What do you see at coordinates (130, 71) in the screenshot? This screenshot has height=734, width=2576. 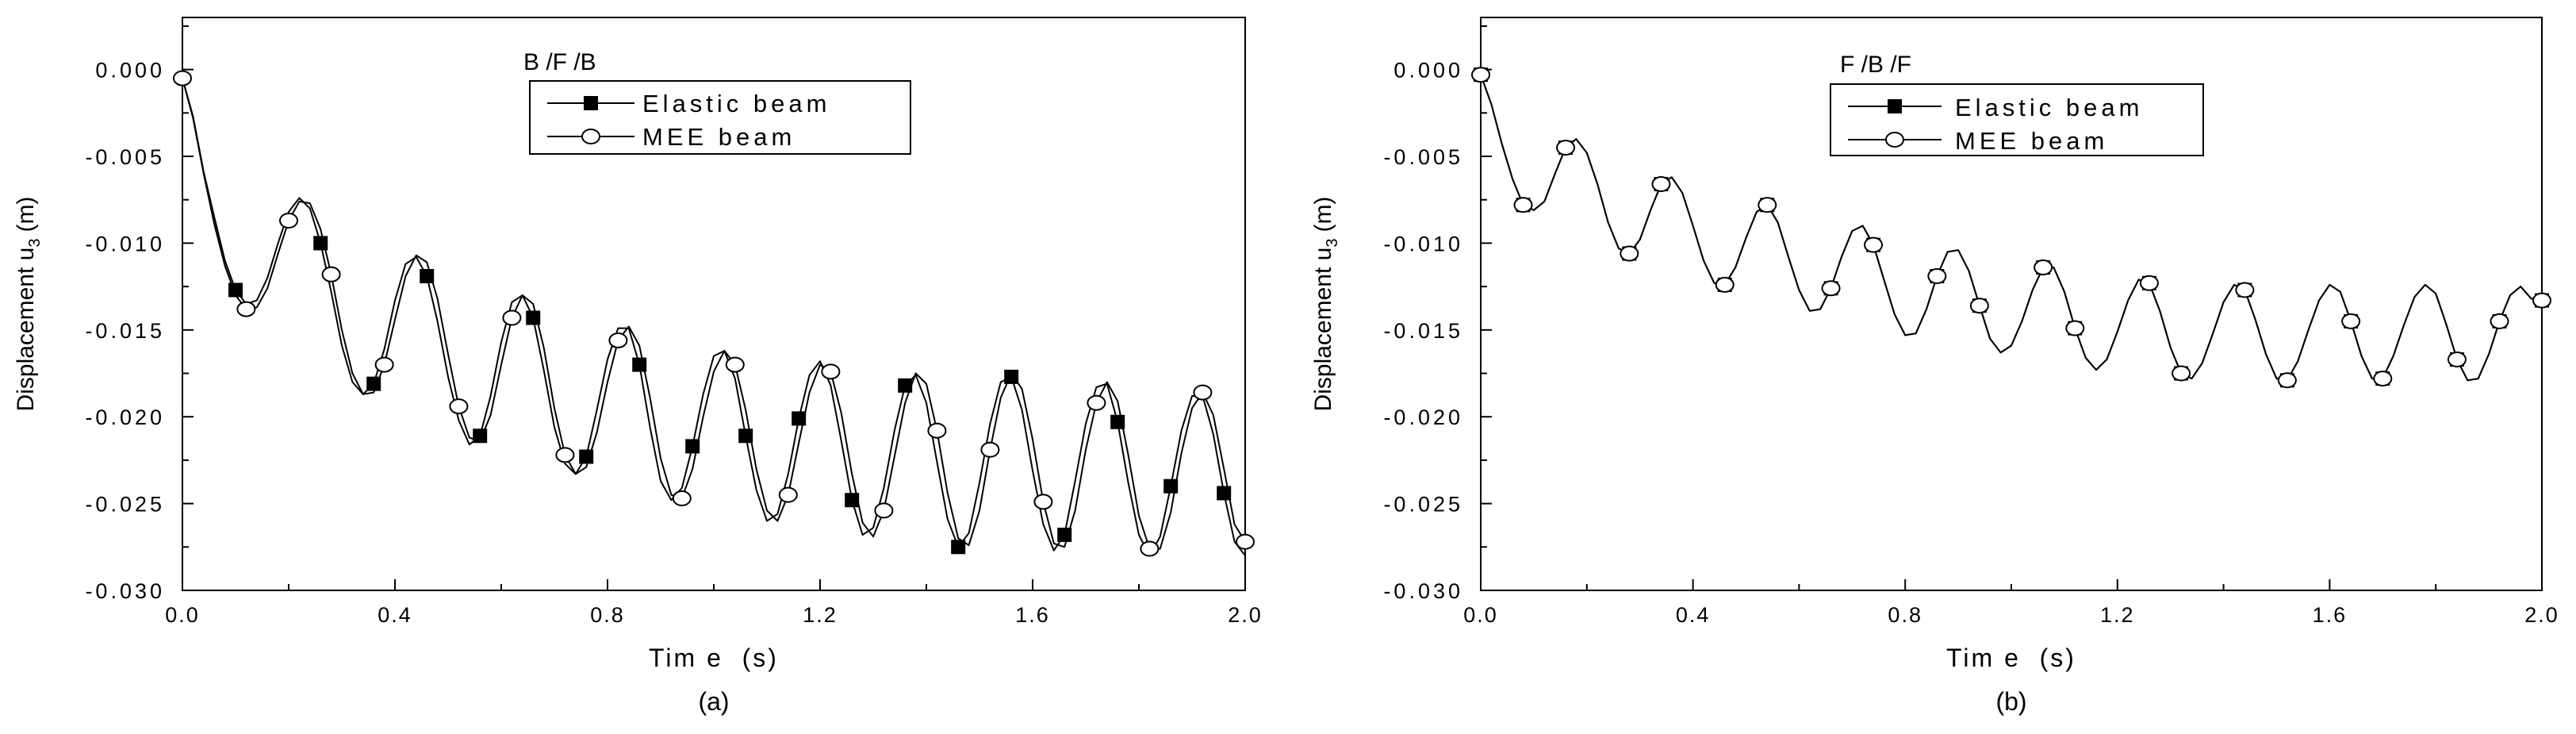 I see `y-tick-label: 0.000` at bounding box center [130, 71].